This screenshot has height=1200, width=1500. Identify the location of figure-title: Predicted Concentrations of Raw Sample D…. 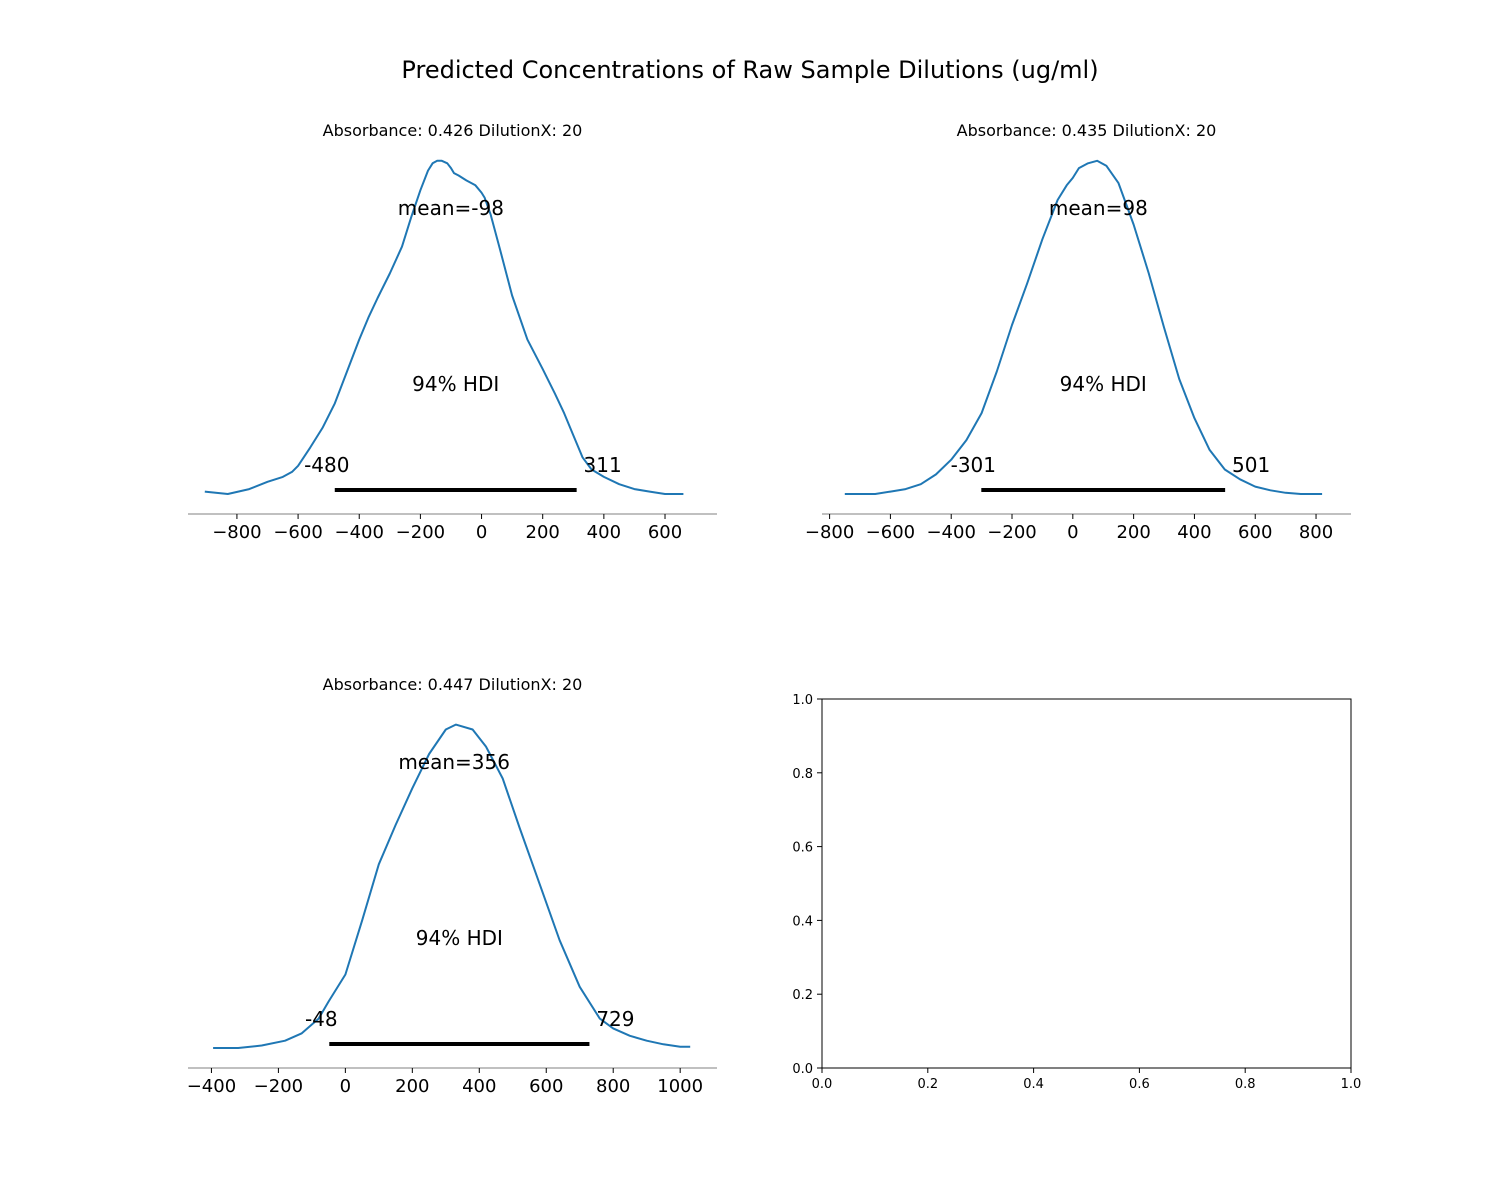
(749, 70).